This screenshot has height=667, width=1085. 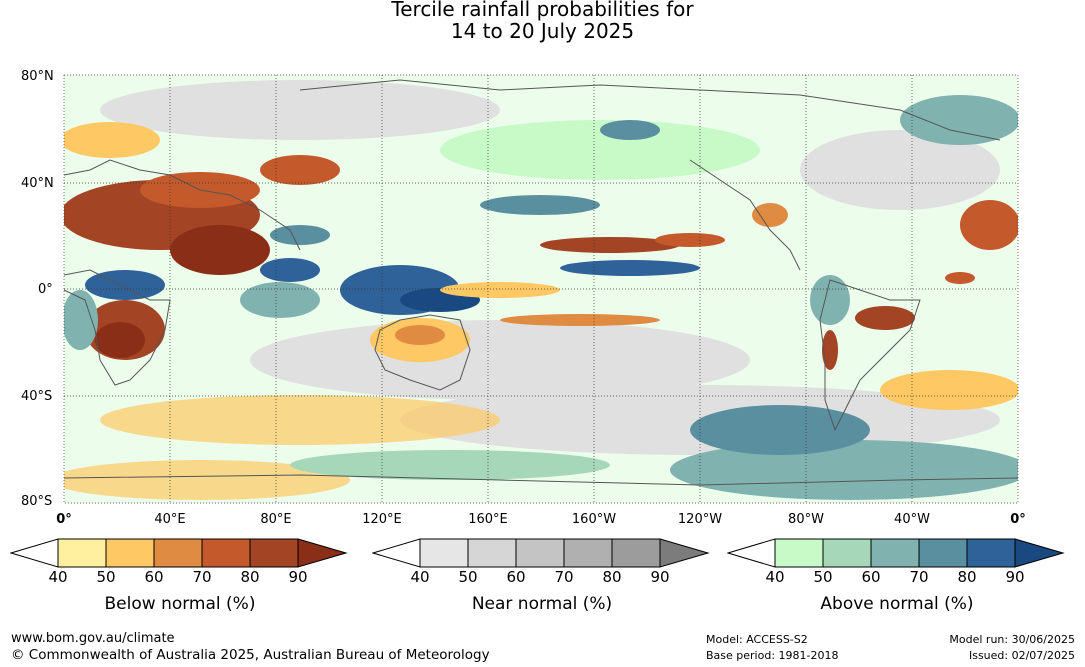 I want to click on lat-label: 0°, so click(x=45, y=289).